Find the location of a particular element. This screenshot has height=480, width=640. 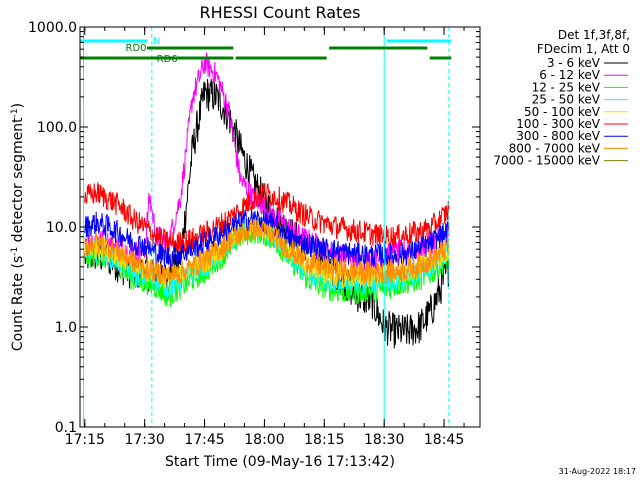

y-axis-label: Count Rate (s-1 detector segment-1) is located at coordinates (18, 227).